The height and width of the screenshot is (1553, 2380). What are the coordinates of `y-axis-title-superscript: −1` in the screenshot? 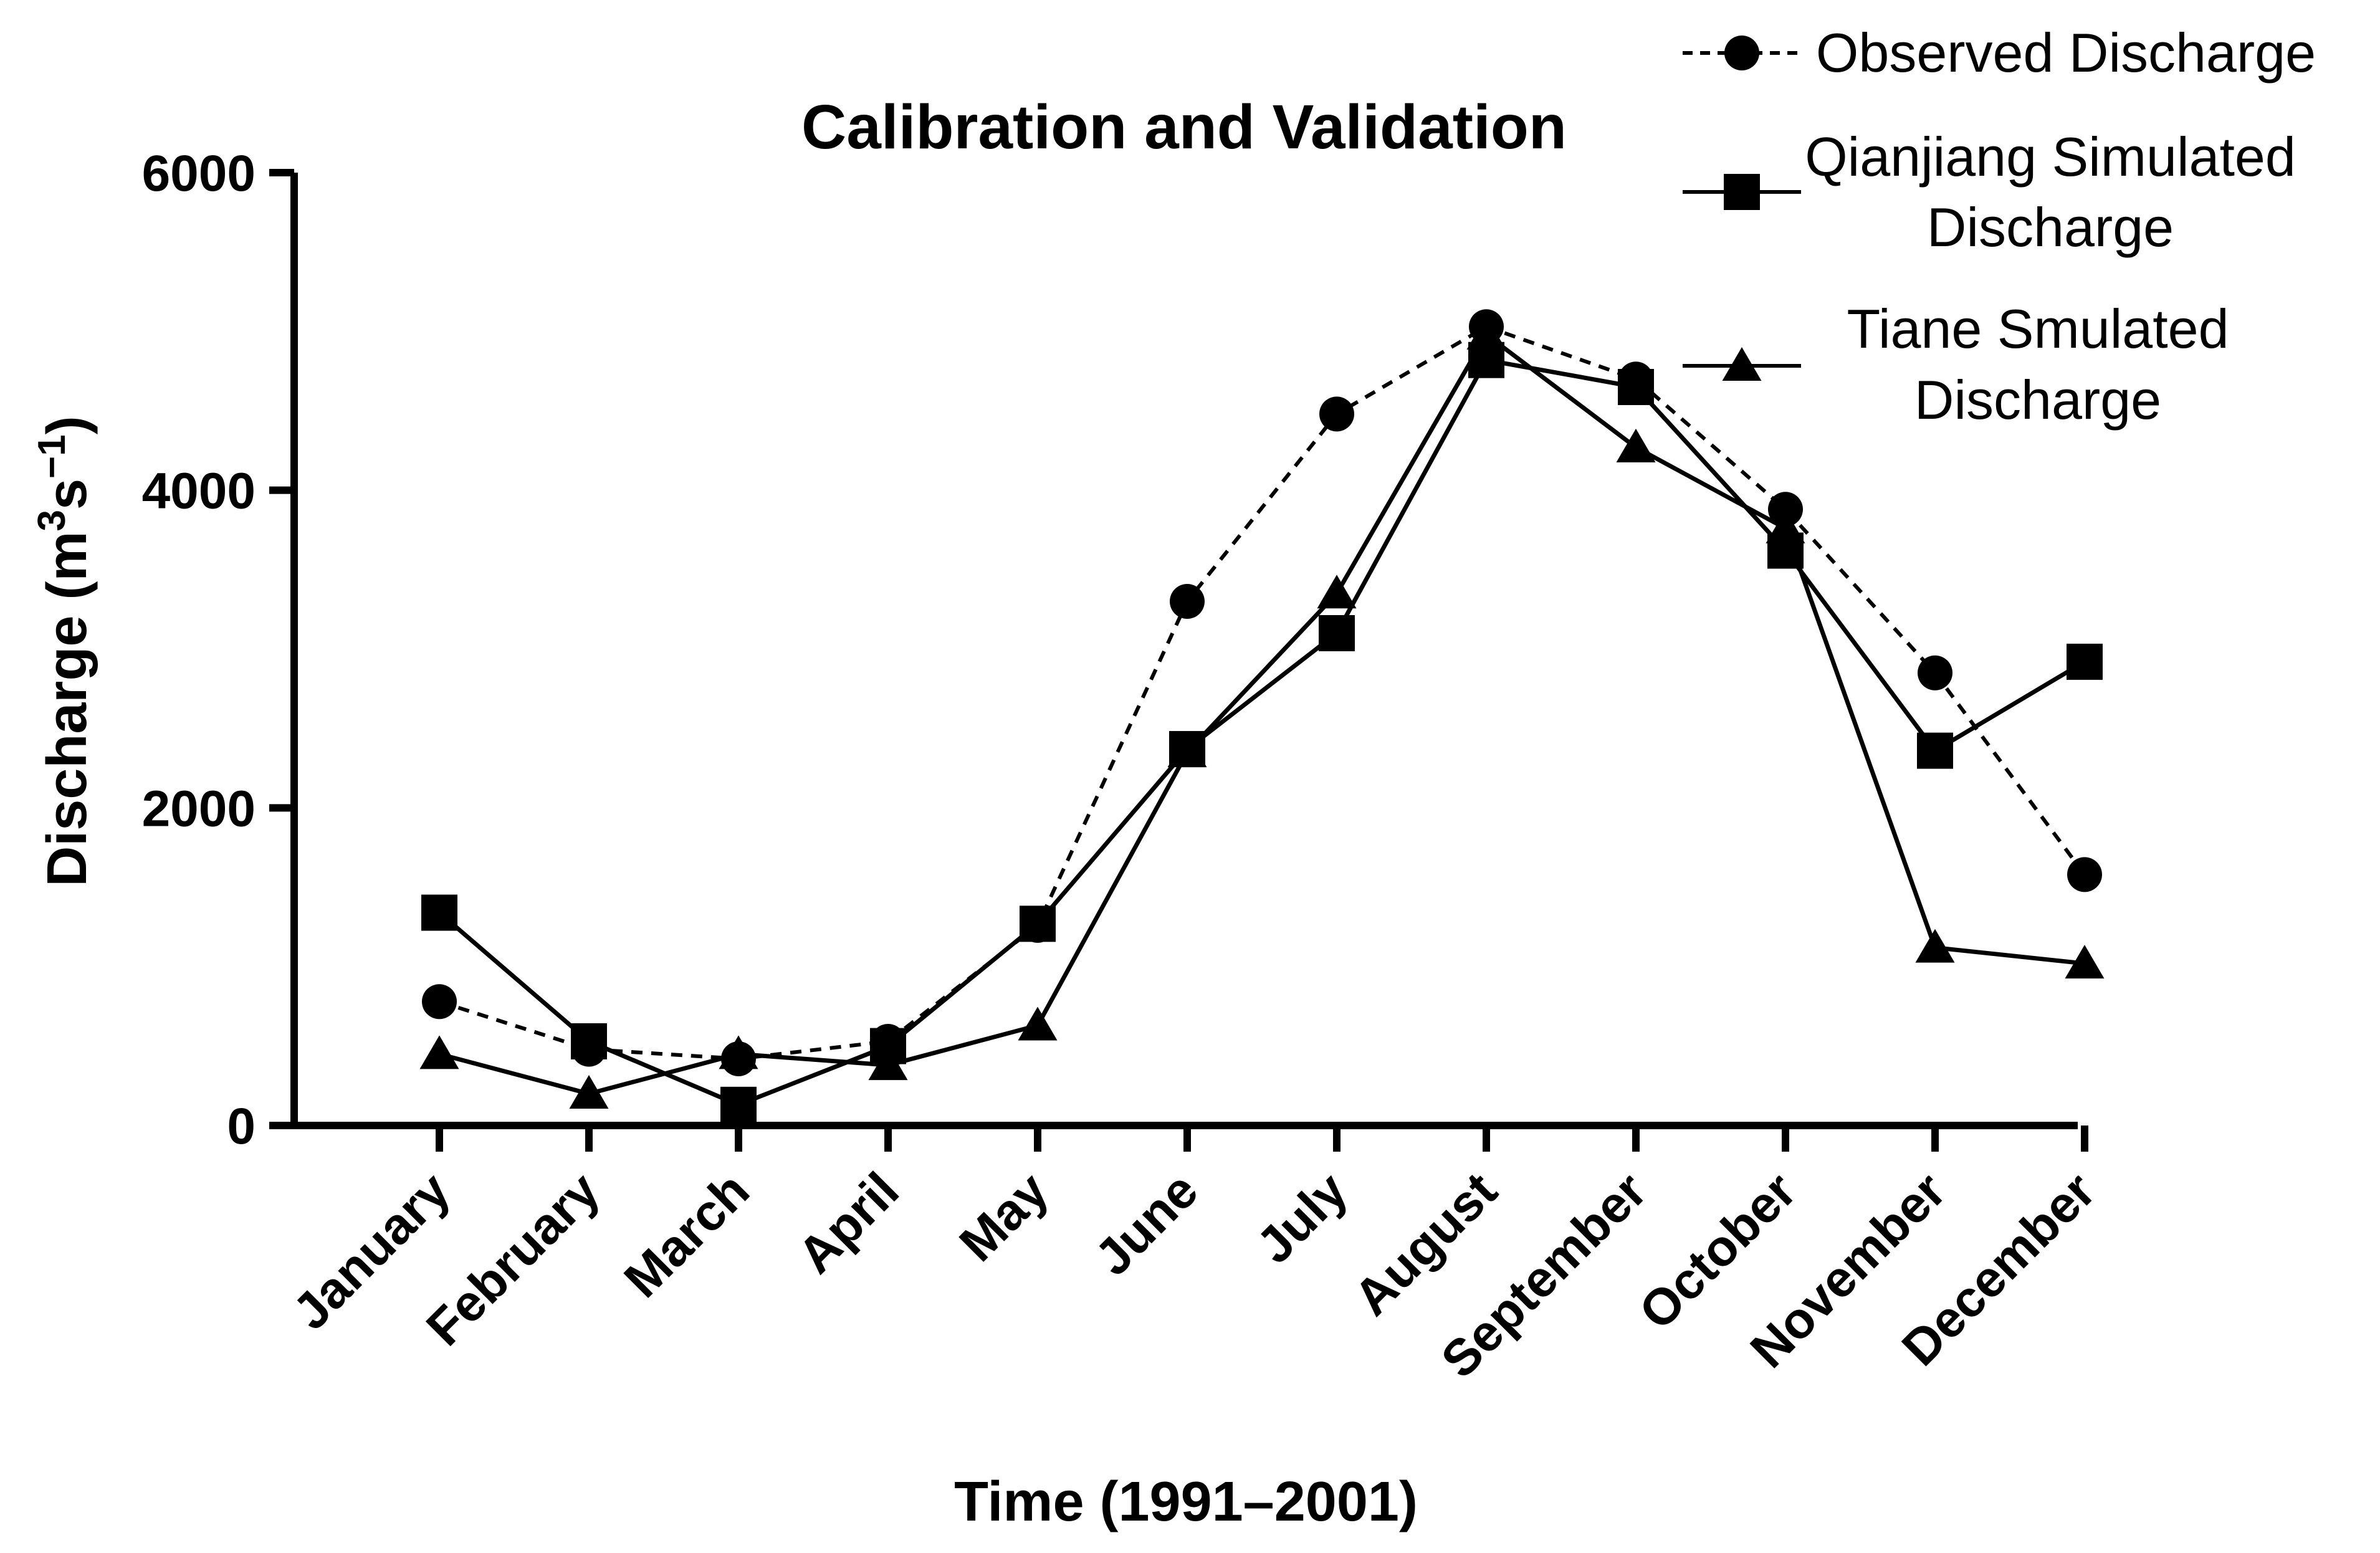 It's located at (52, 456).